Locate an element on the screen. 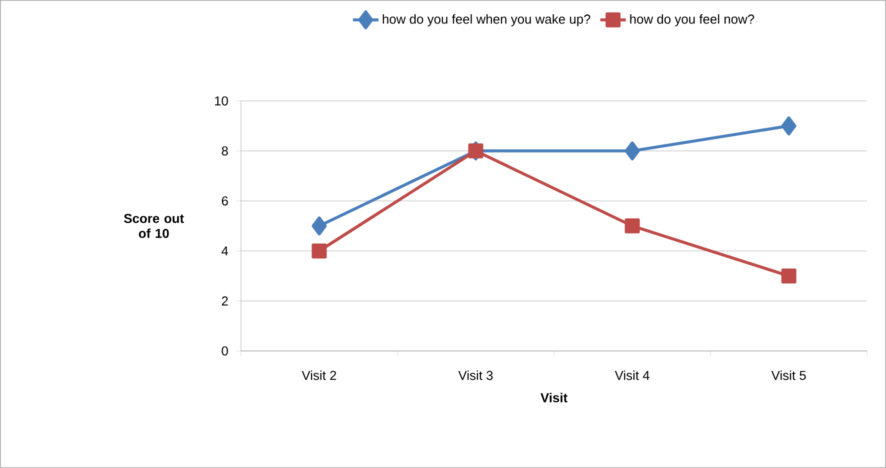 This screenshot has height=468, width=886. x-tick-label: Visit 3 is located at coordinates (475, 375).